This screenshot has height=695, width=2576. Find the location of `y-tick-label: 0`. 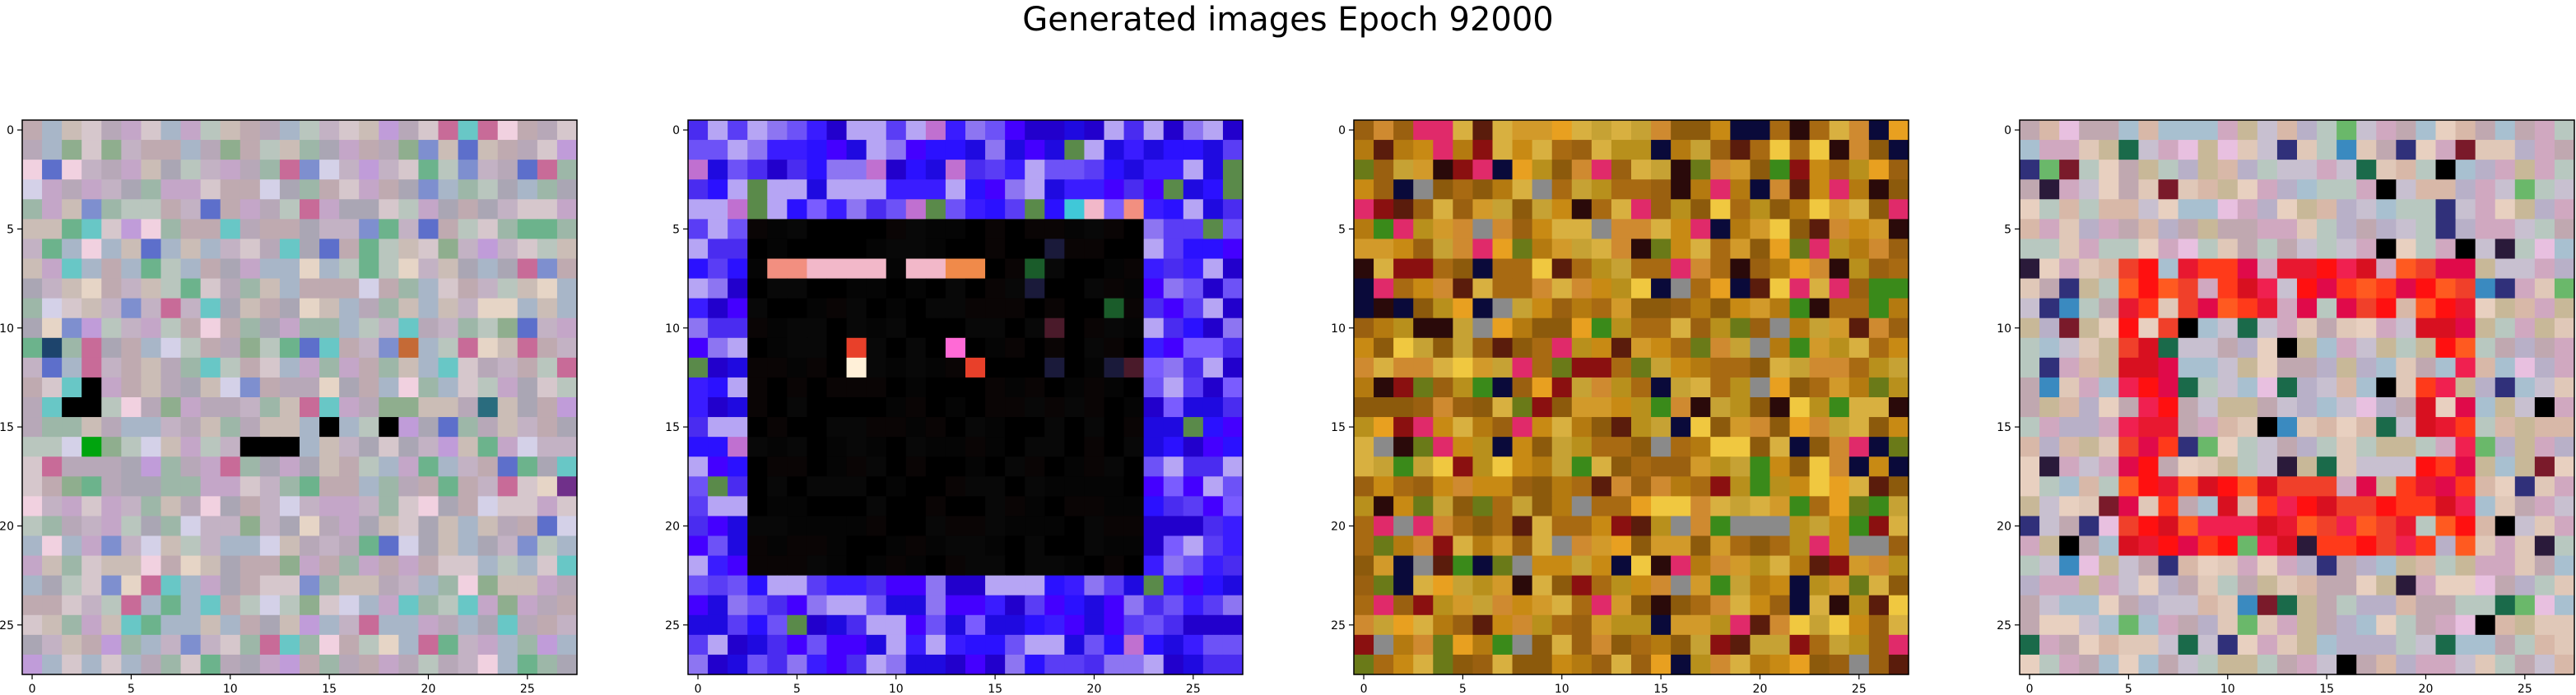

y-tick-label: 0 is located at coordinates (2007, 130).